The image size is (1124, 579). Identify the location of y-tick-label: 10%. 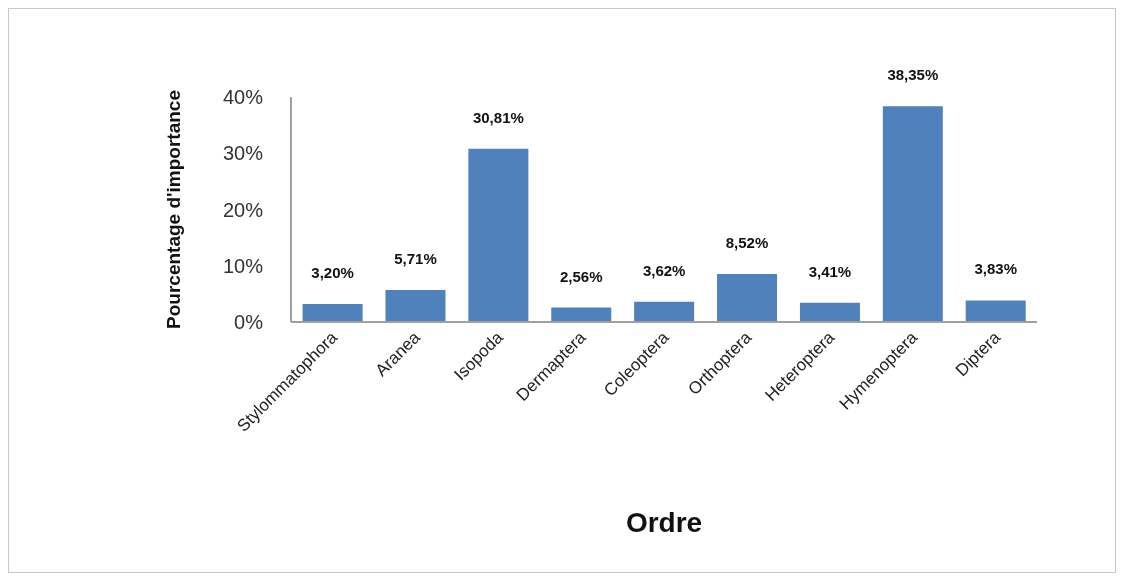
(243, 265).